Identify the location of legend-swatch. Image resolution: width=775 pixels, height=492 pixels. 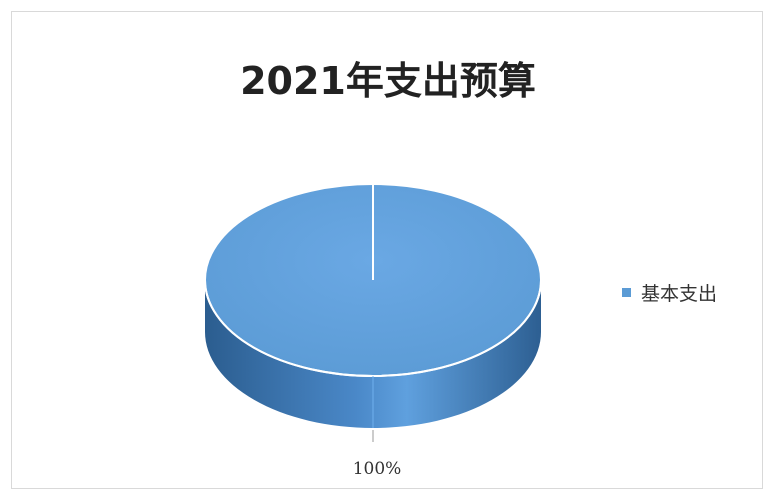
(626, 292).